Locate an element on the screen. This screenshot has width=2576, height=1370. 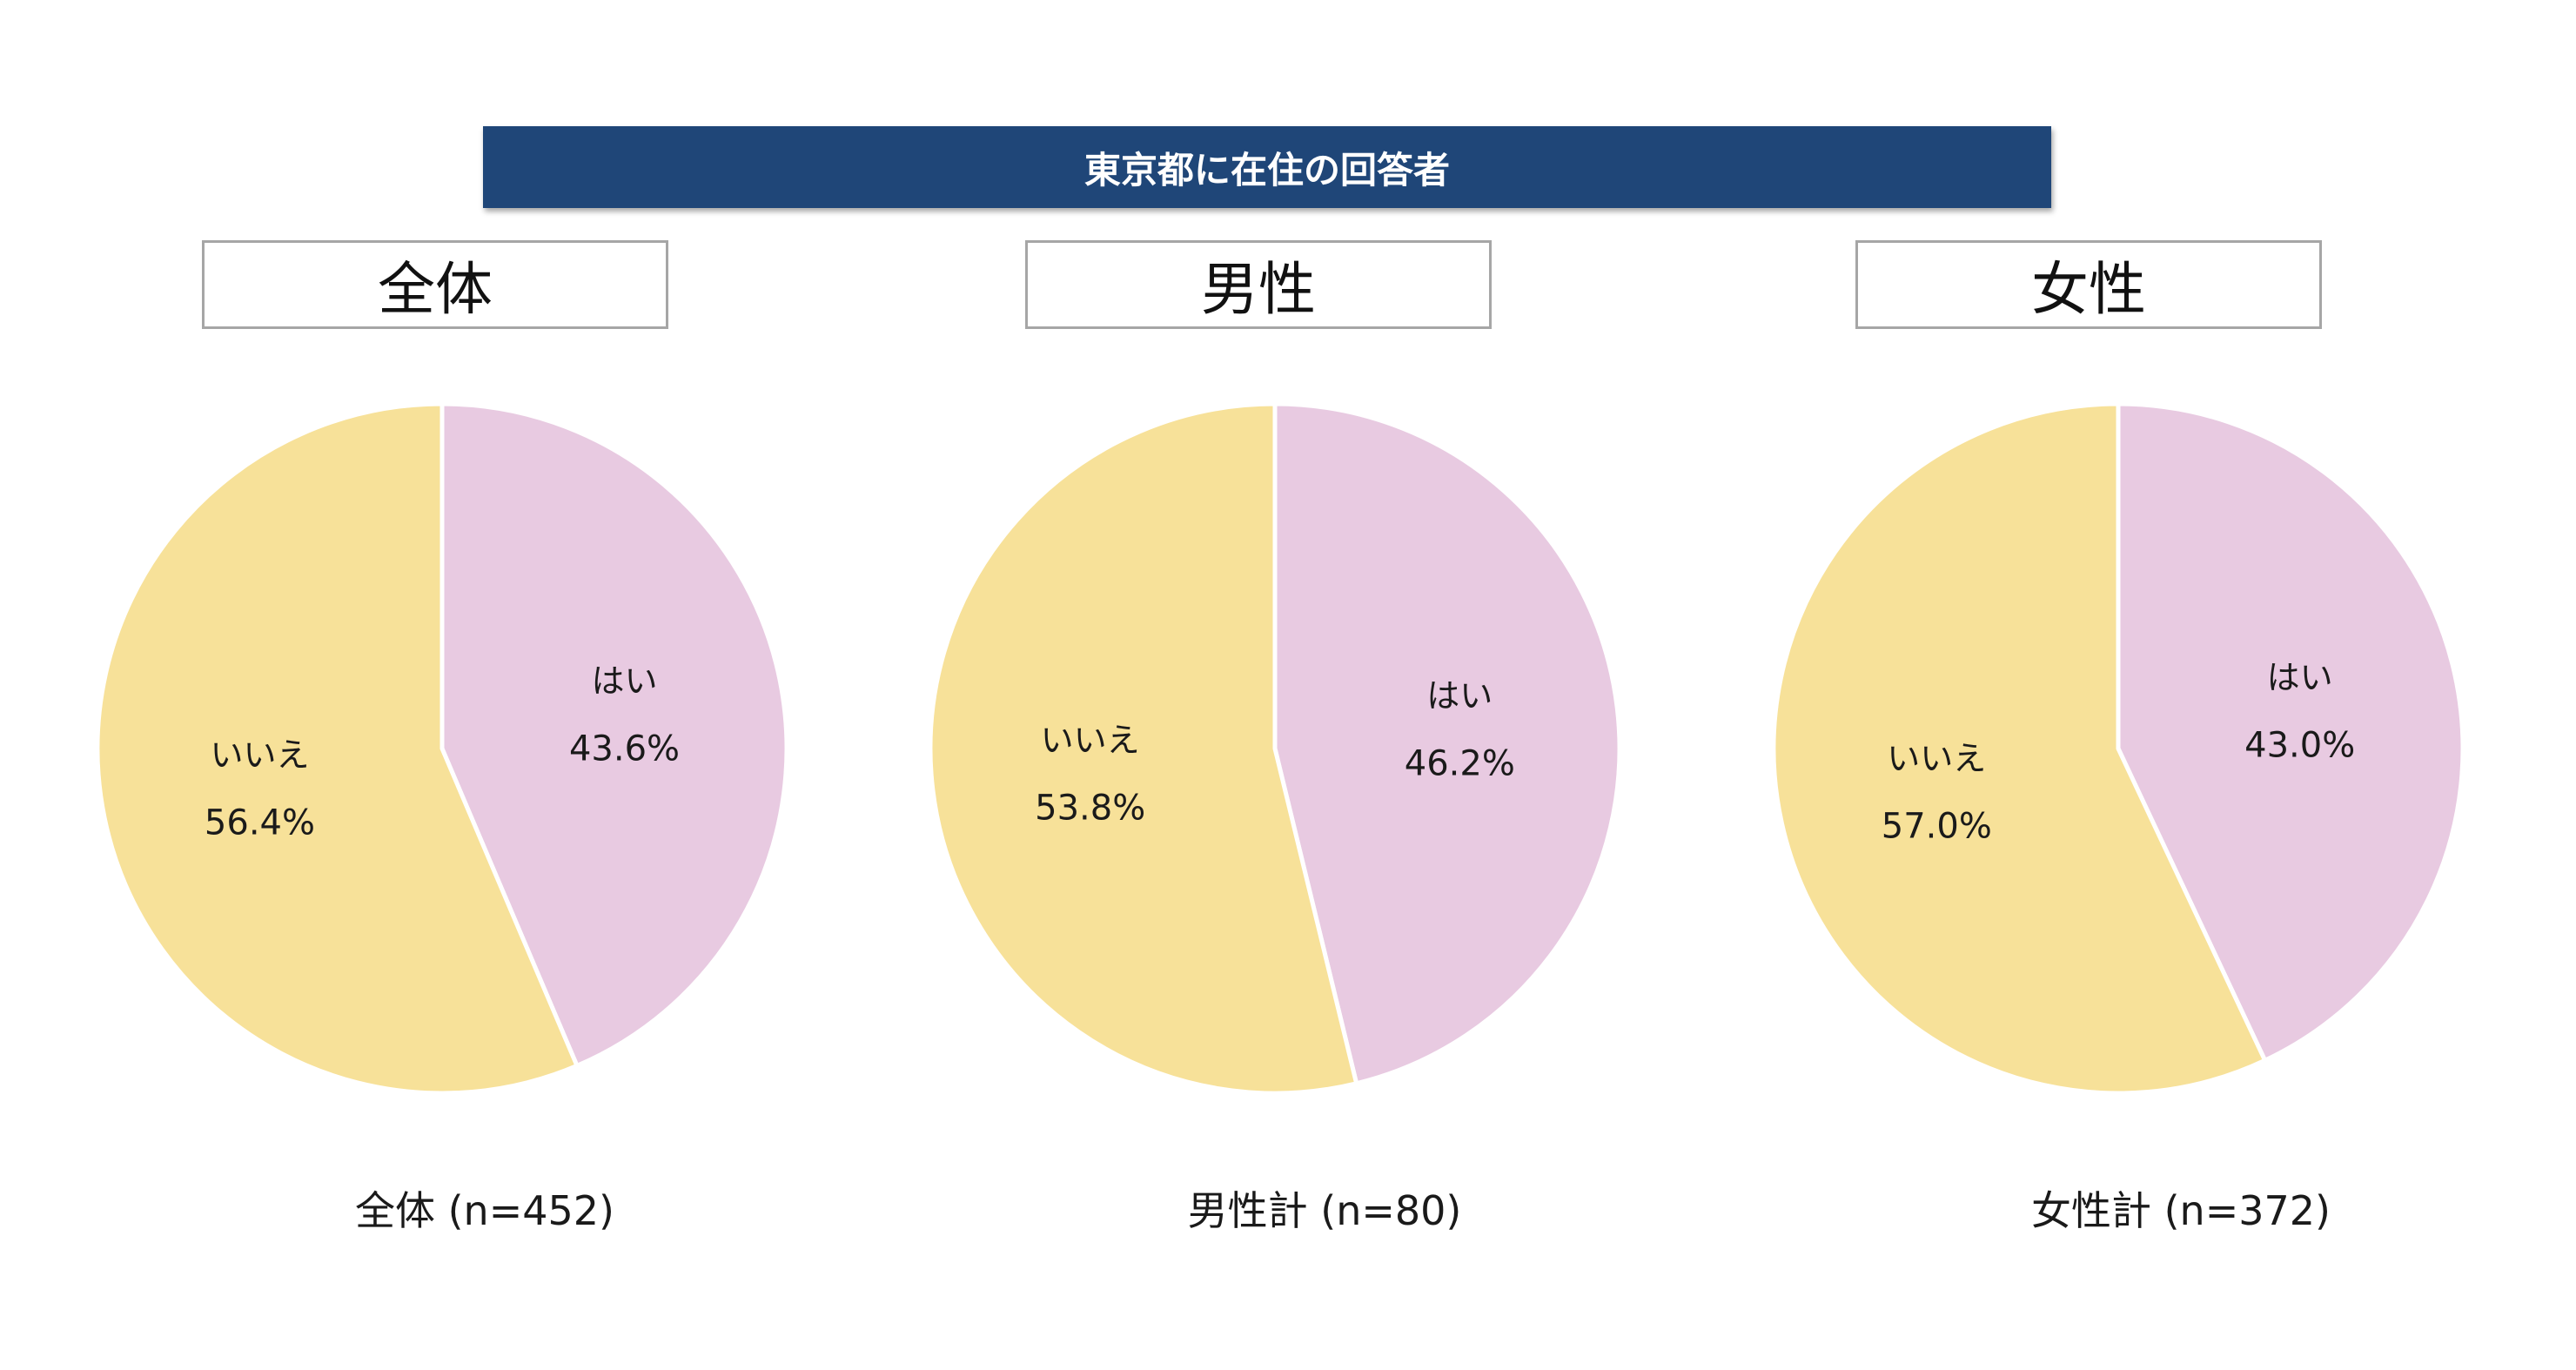
panel-header-total: 全体 is located at coordinates (435, 284).